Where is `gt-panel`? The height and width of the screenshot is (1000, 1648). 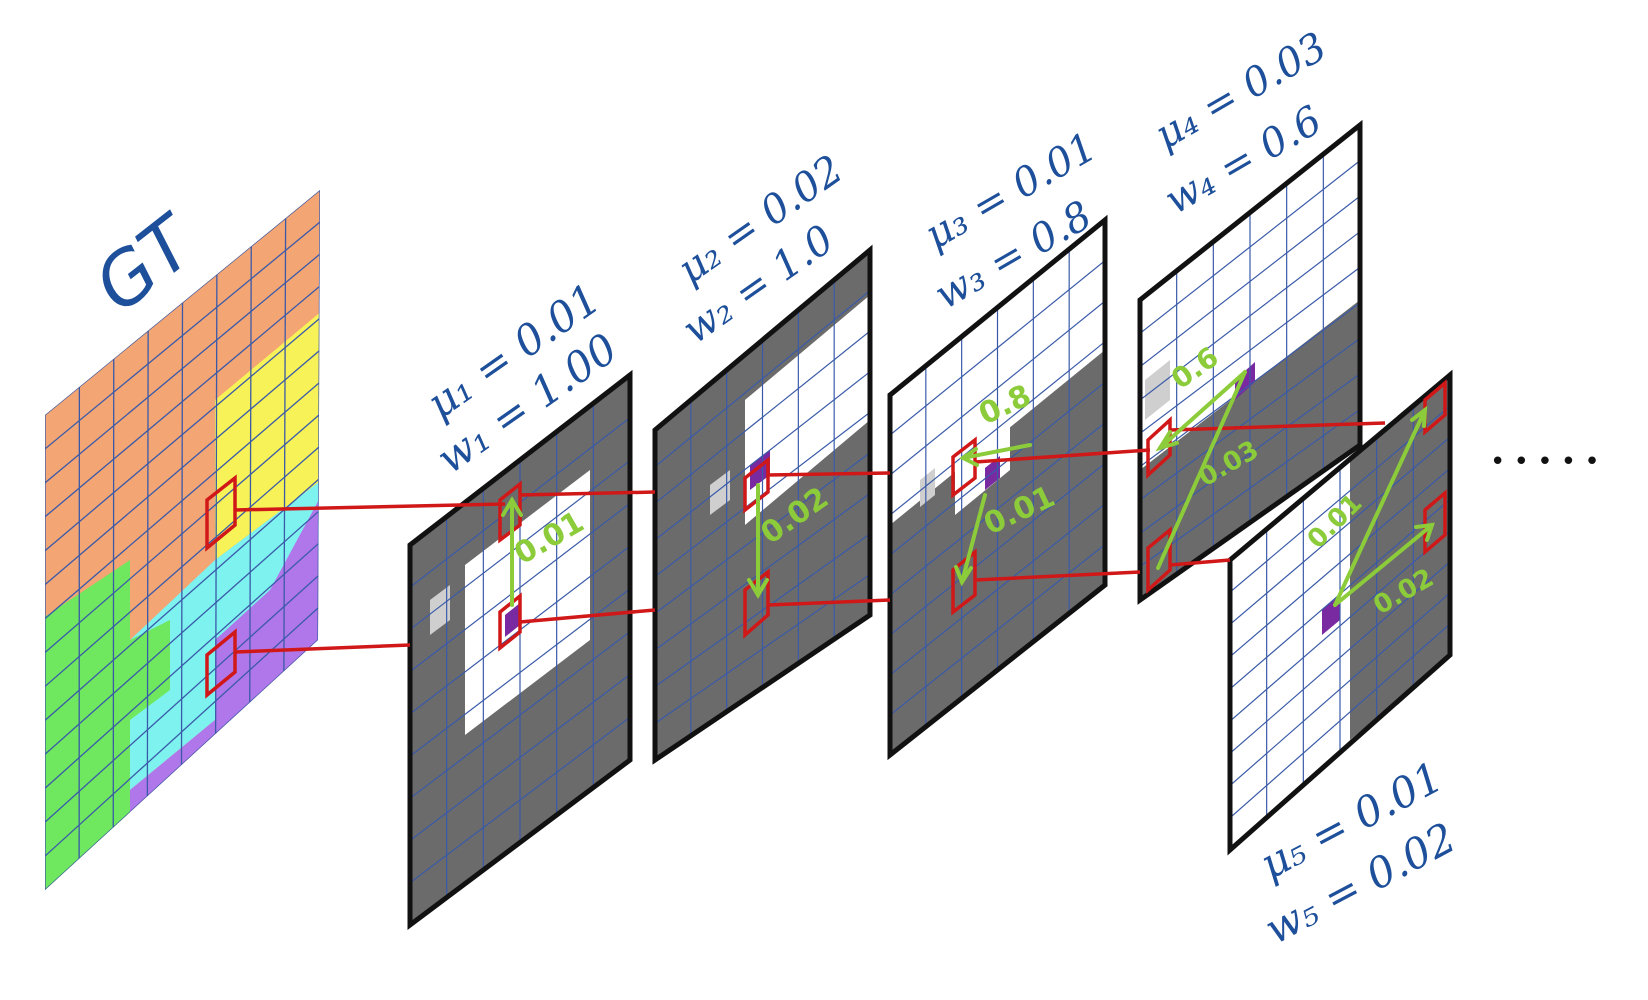 gt-panel is located at coordinates (182, 540).